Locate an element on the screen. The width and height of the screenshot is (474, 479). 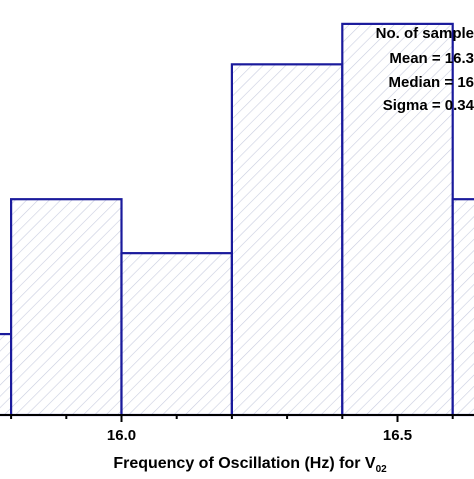
x-axis-title: Frequency of Oscillation (Hz) for V02 is located at coordinates (250, 464).